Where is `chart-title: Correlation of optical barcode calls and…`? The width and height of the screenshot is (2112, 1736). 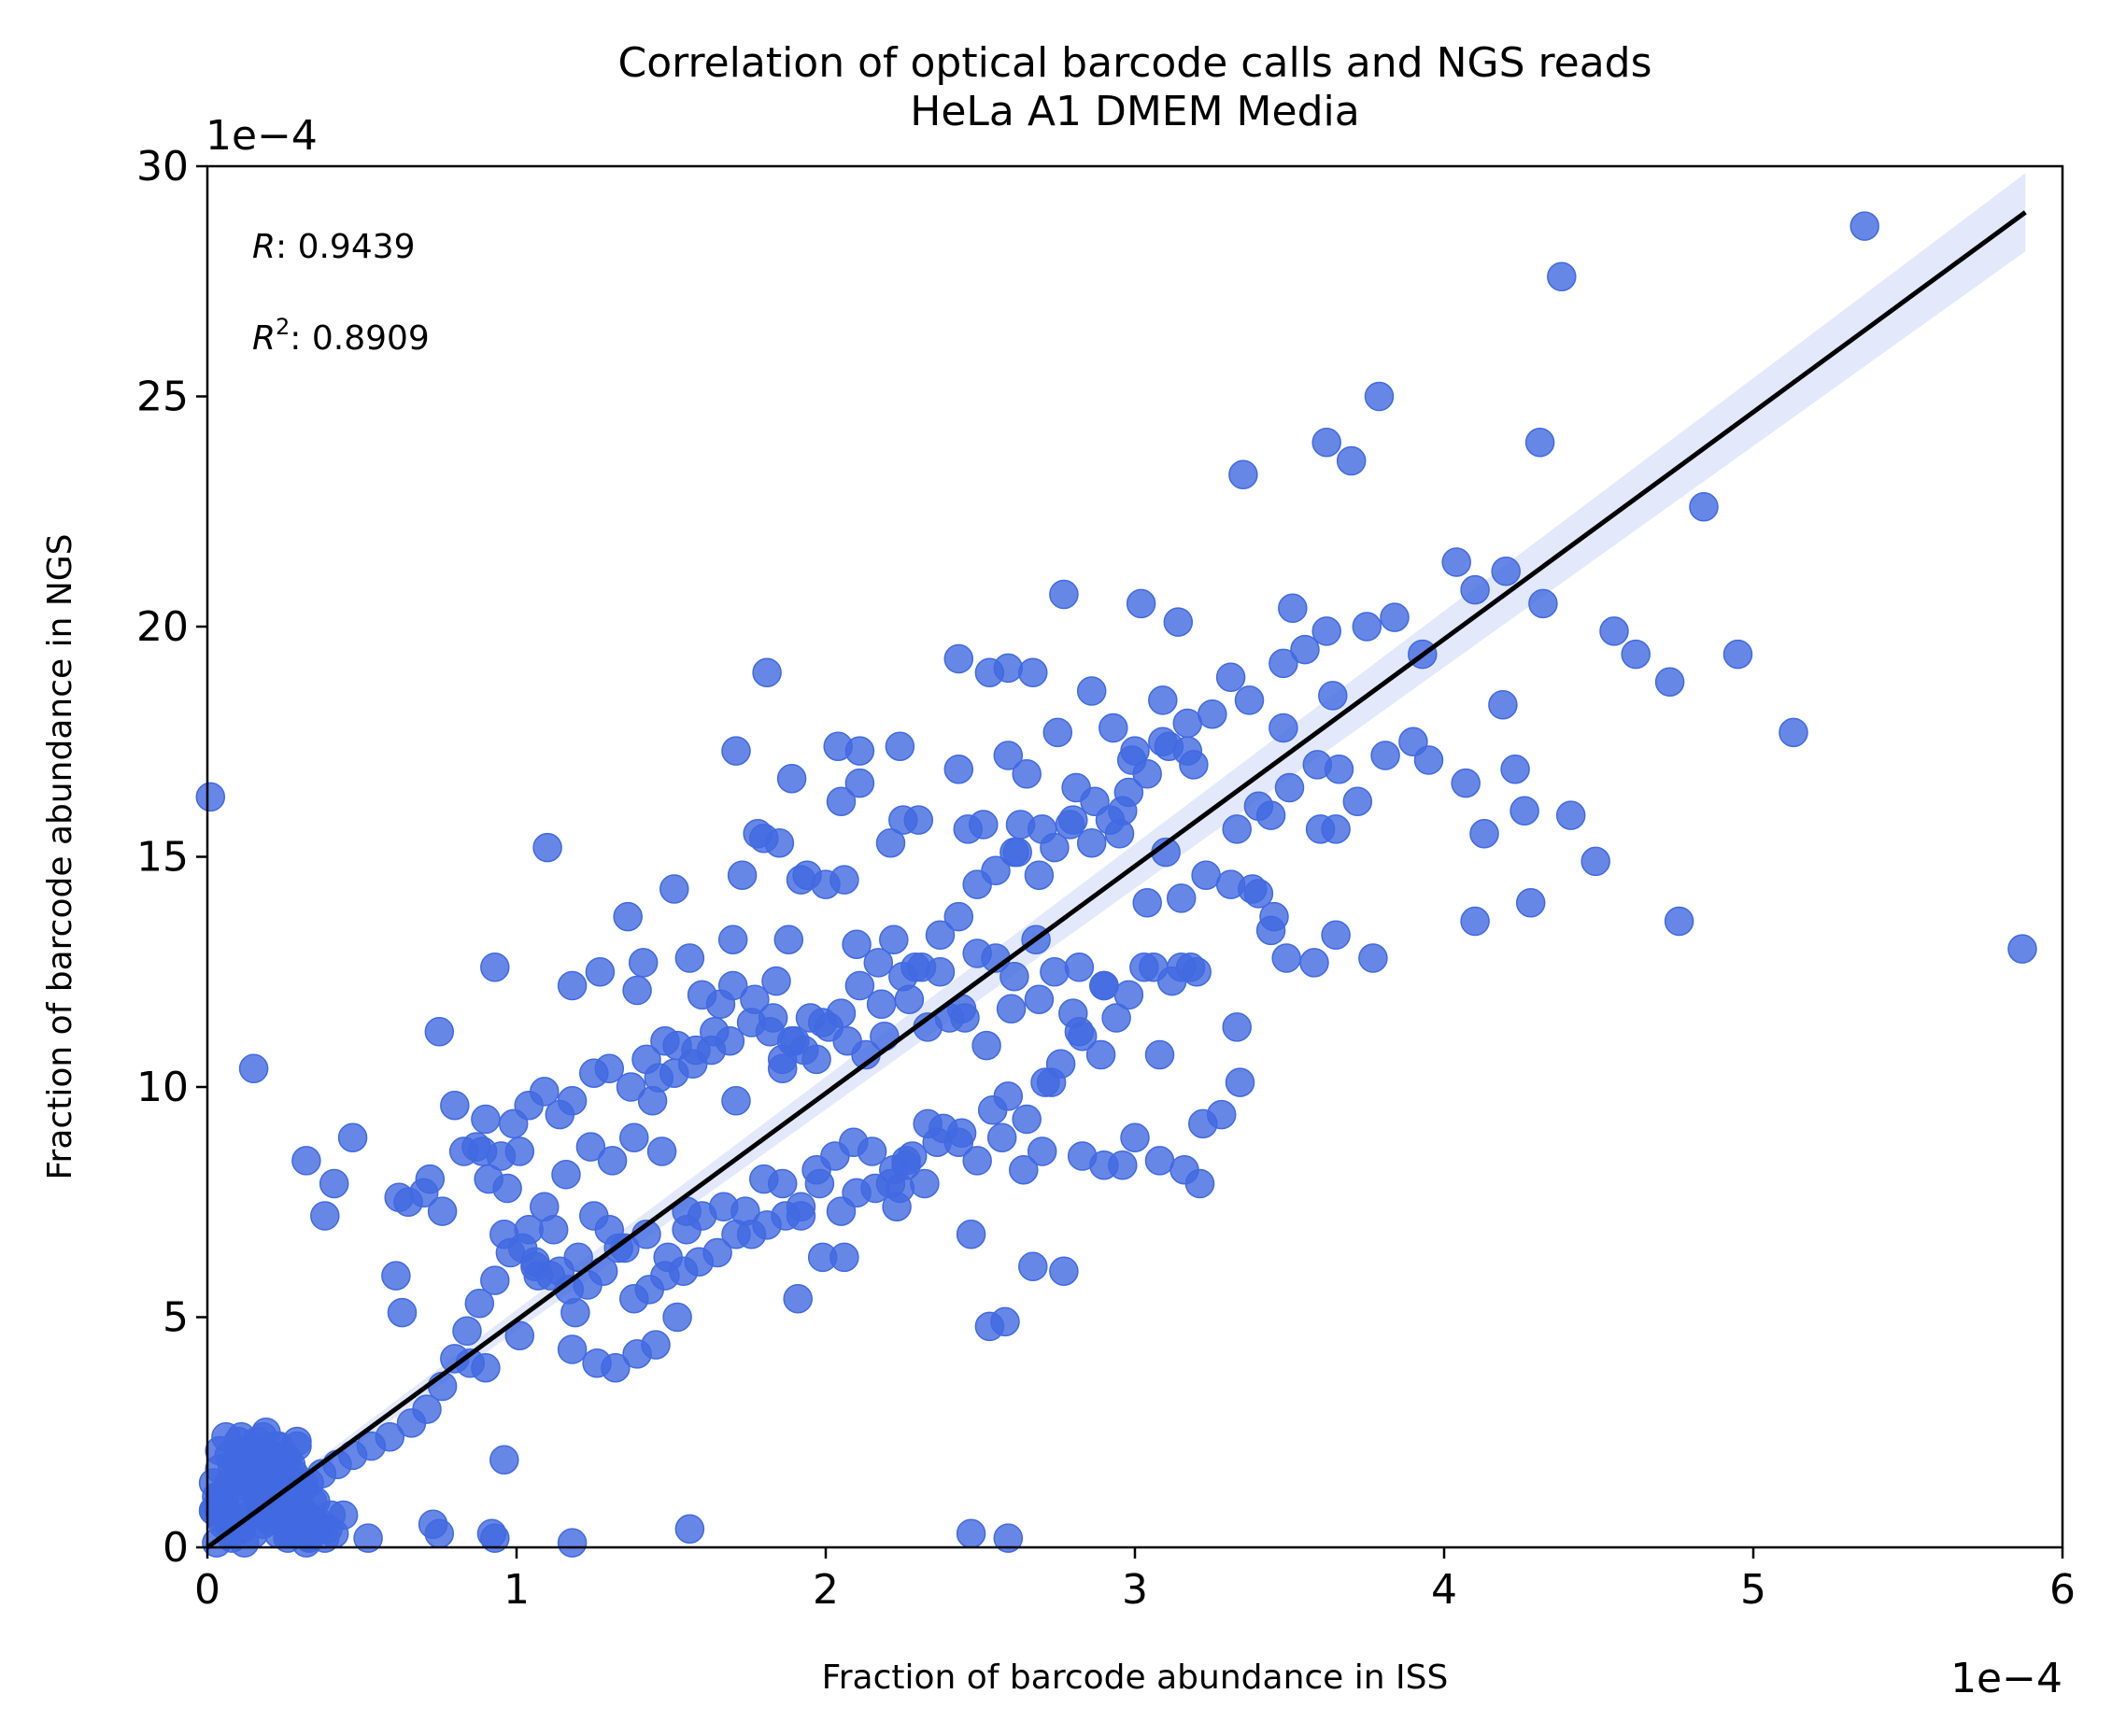 chart-title: Correlation of optical barcode calls and… is located at coordinates (1134, 87).